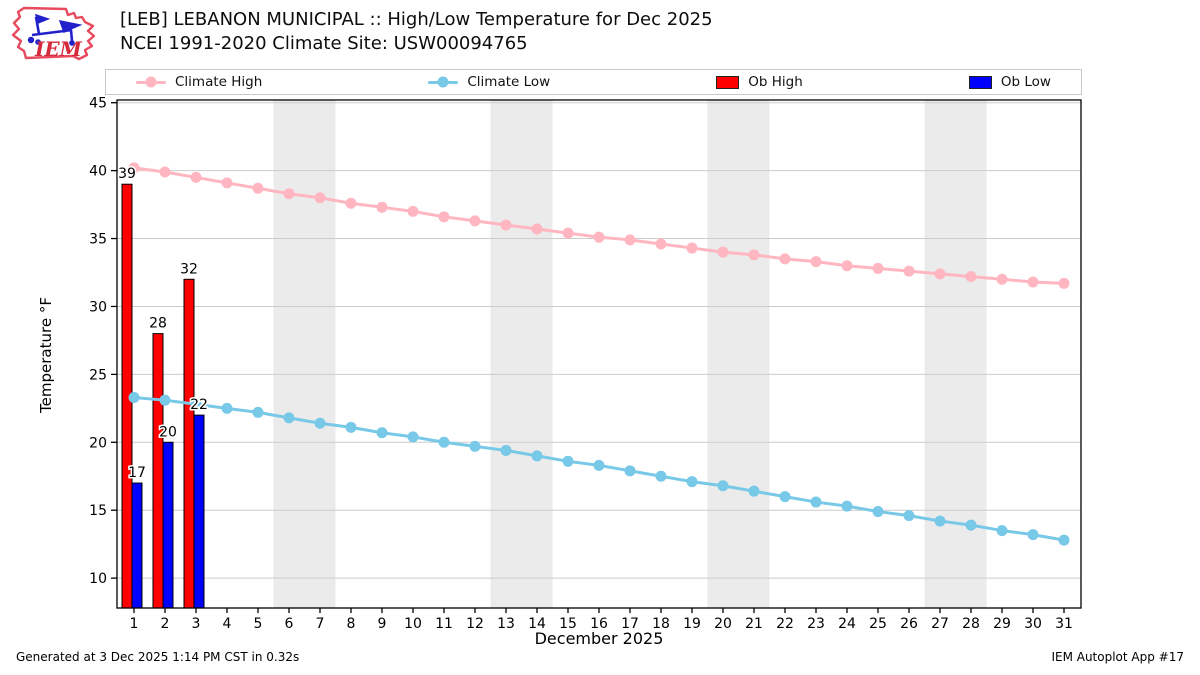 This screenshot has height=675, width=1200. I want to click on x-tick-label: 14, so click(537, 624).